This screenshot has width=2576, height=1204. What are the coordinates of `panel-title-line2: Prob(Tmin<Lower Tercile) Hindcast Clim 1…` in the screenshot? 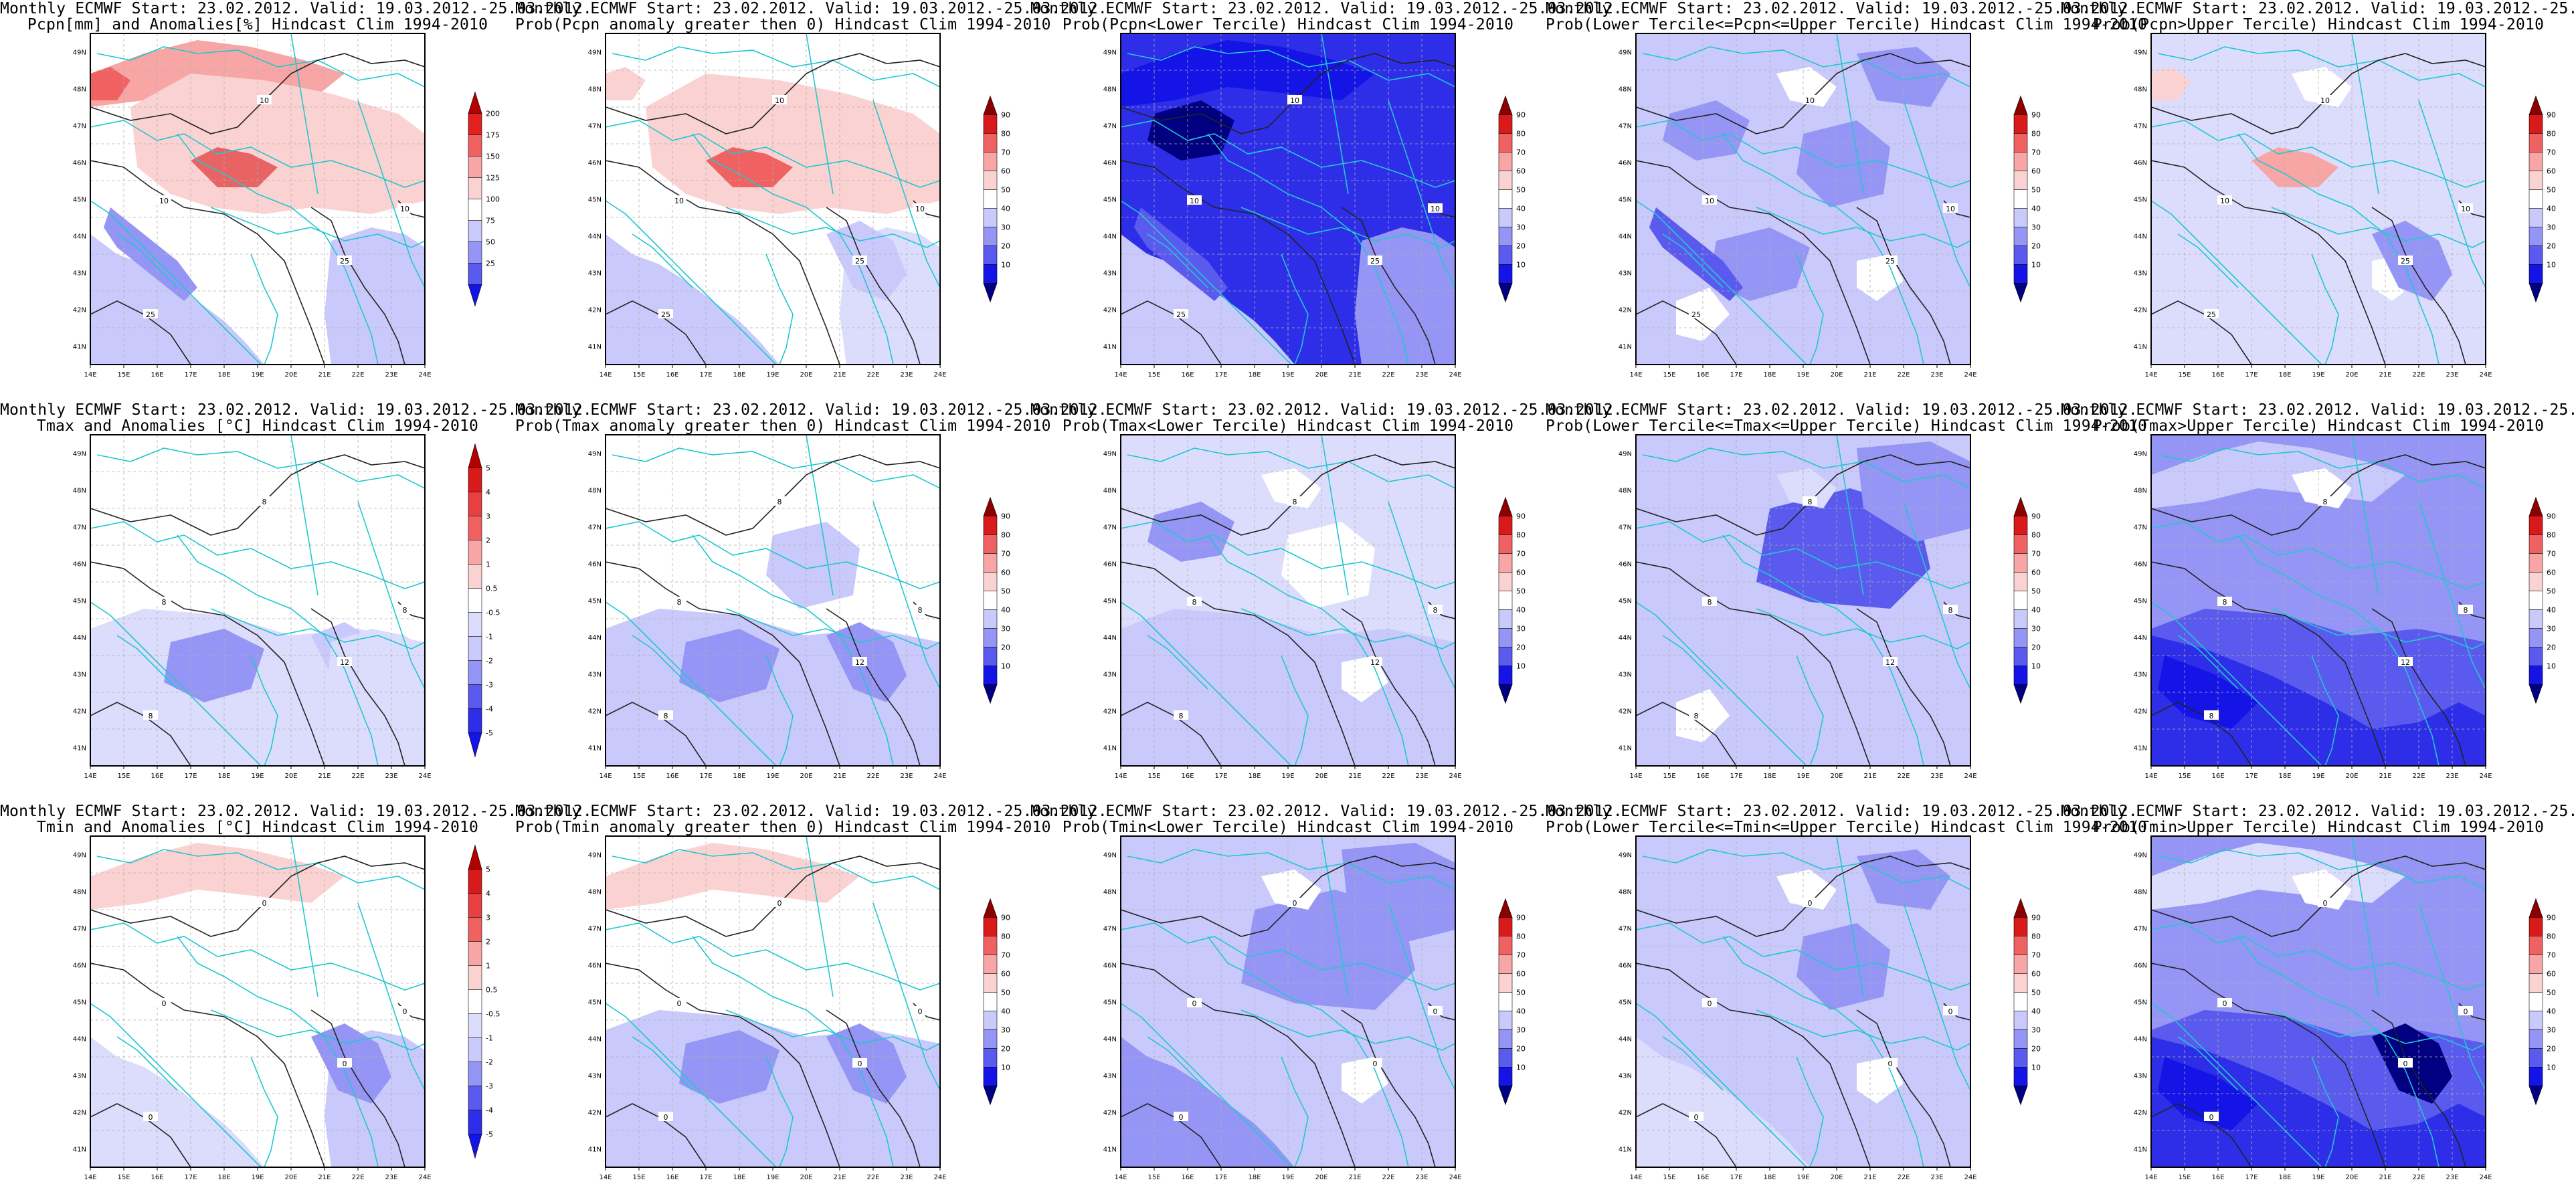 It's located at (1288, 827).